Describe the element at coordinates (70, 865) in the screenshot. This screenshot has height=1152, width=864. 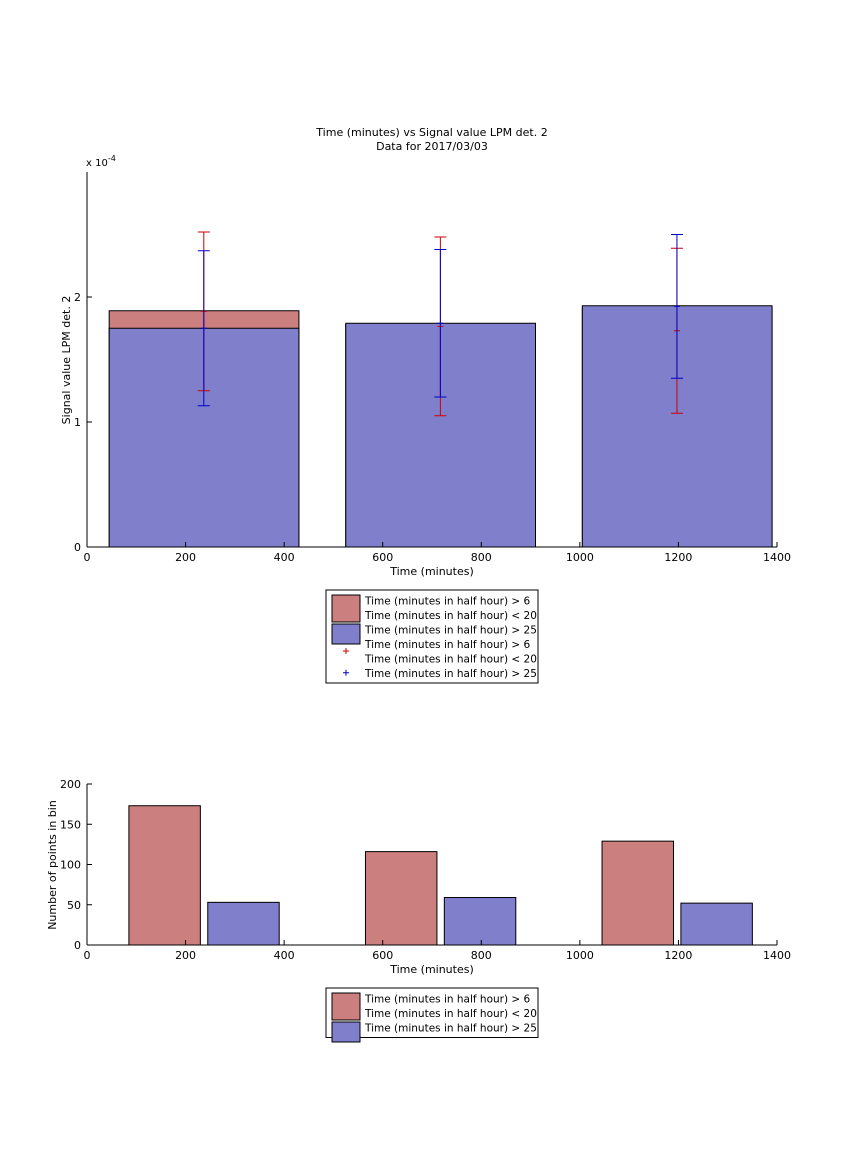
I see `y-tick-label: 100` at that location.